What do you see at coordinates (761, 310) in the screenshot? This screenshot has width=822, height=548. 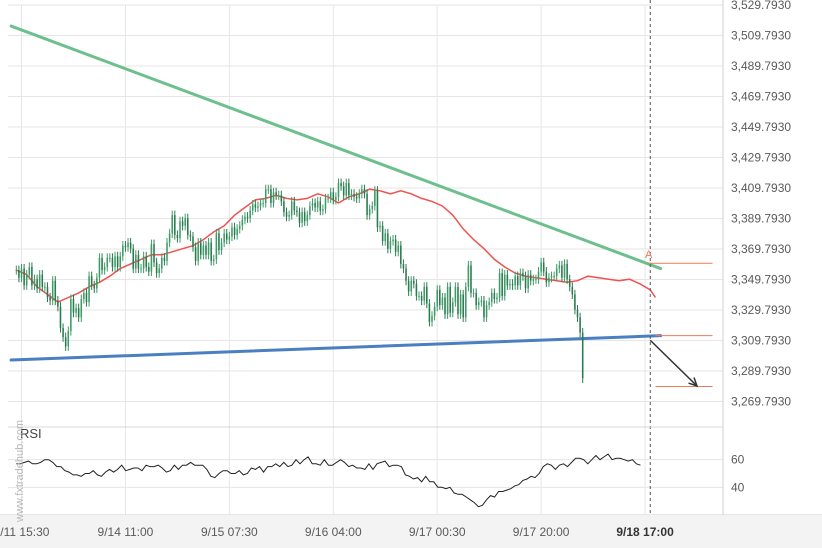 I see `y-tick-label: 3,329.7930` at bounding box center [761, 310].